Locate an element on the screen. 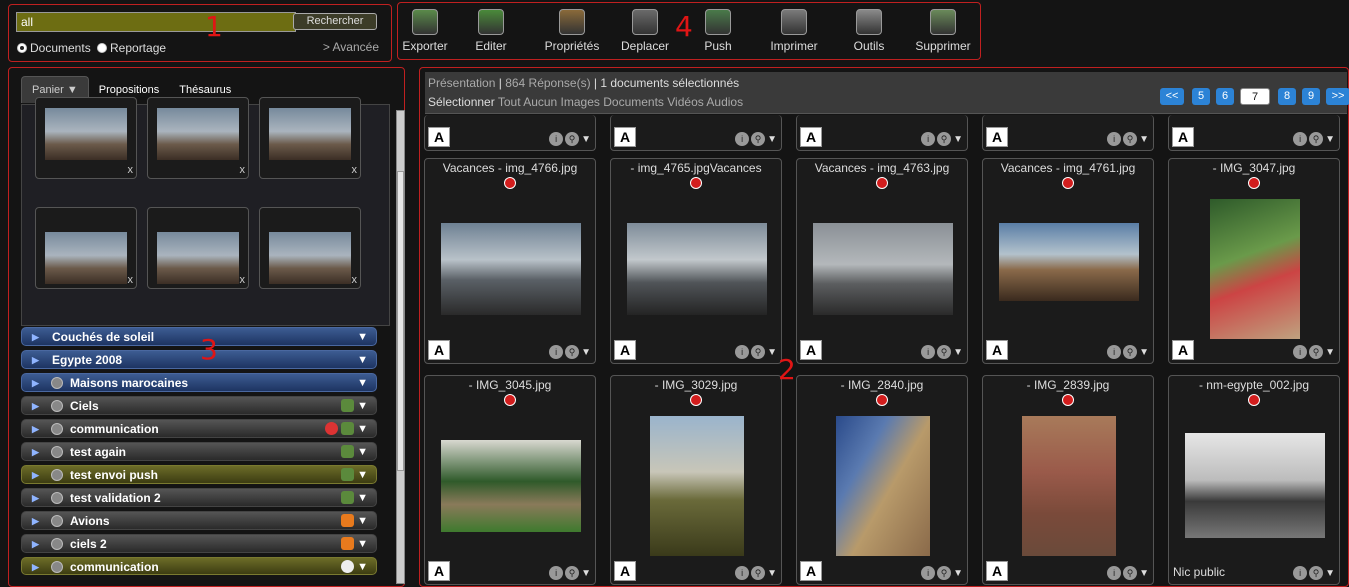 Image resolution: width=1349 pixels, height=587 pixels. page-7: 7 is located at coordinates (1255, 96).